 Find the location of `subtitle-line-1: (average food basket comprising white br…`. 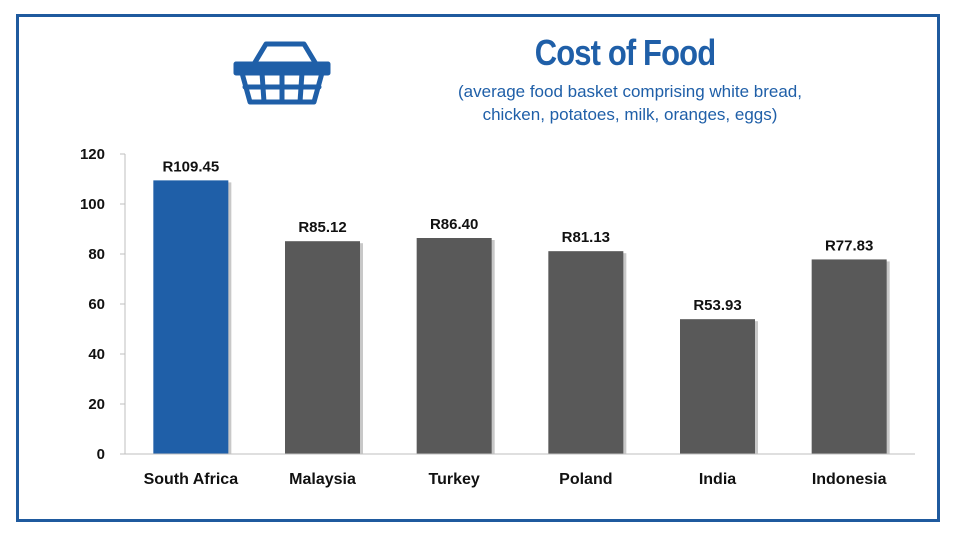

subtitle-line-1: (average food basket comprising white br… is located at coordinates (630, 91).